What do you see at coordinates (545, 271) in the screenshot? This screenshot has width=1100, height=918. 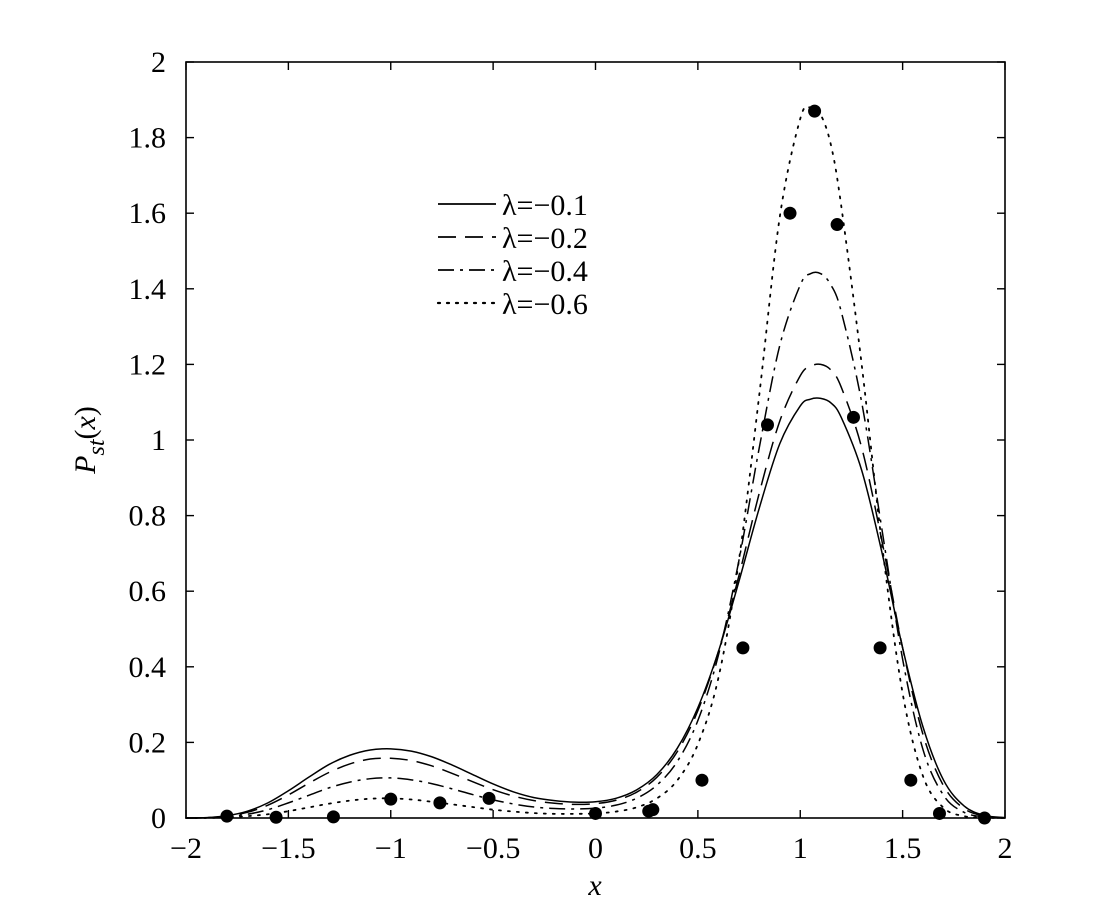 I see `legend-label-3: λ=−0.4` at bounding box center [545, 271].